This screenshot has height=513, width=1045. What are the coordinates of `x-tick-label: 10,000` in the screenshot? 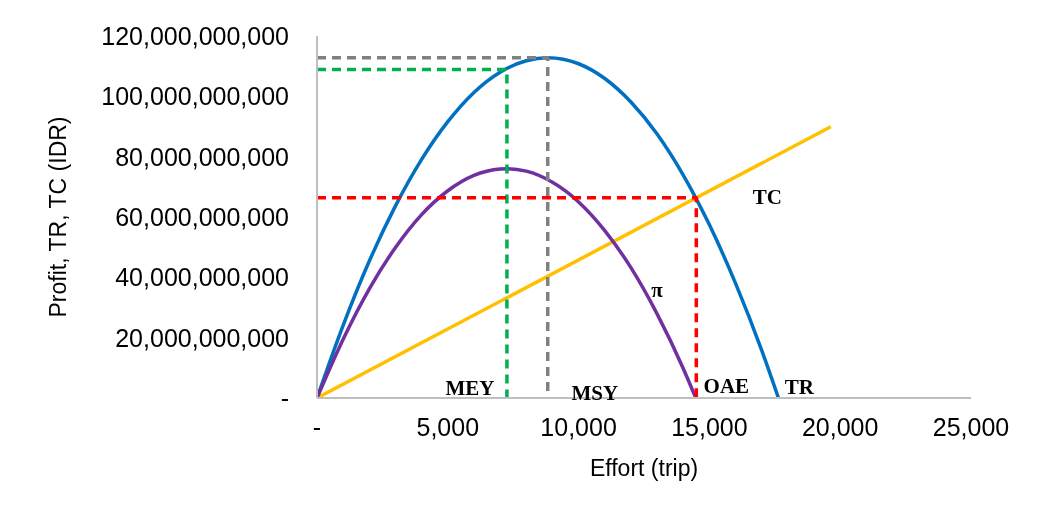 It's located at (578, 426).